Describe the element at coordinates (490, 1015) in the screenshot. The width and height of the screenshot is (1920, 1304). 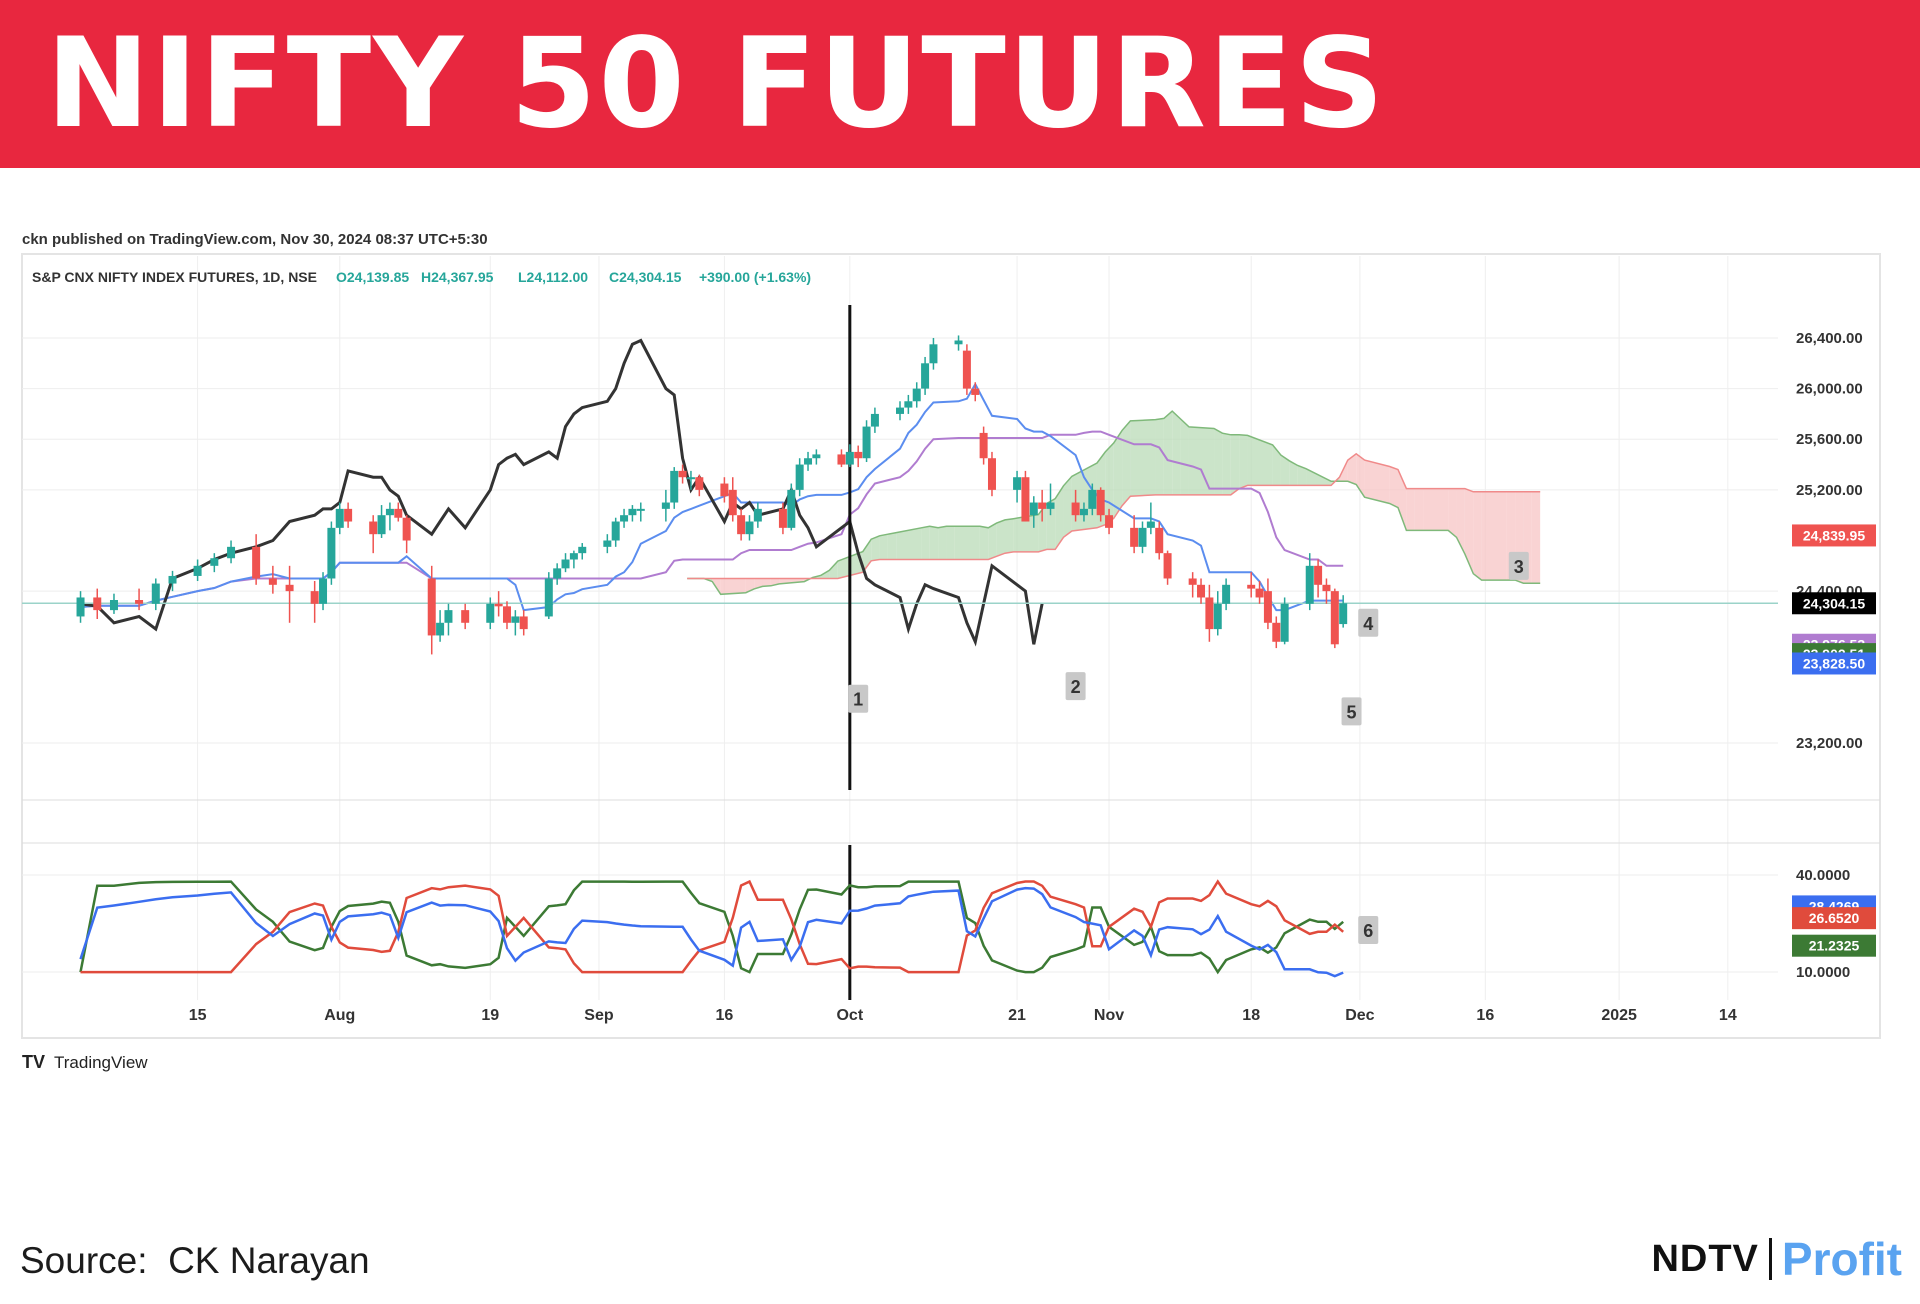
I see `x-tick-label: 19` at that location.